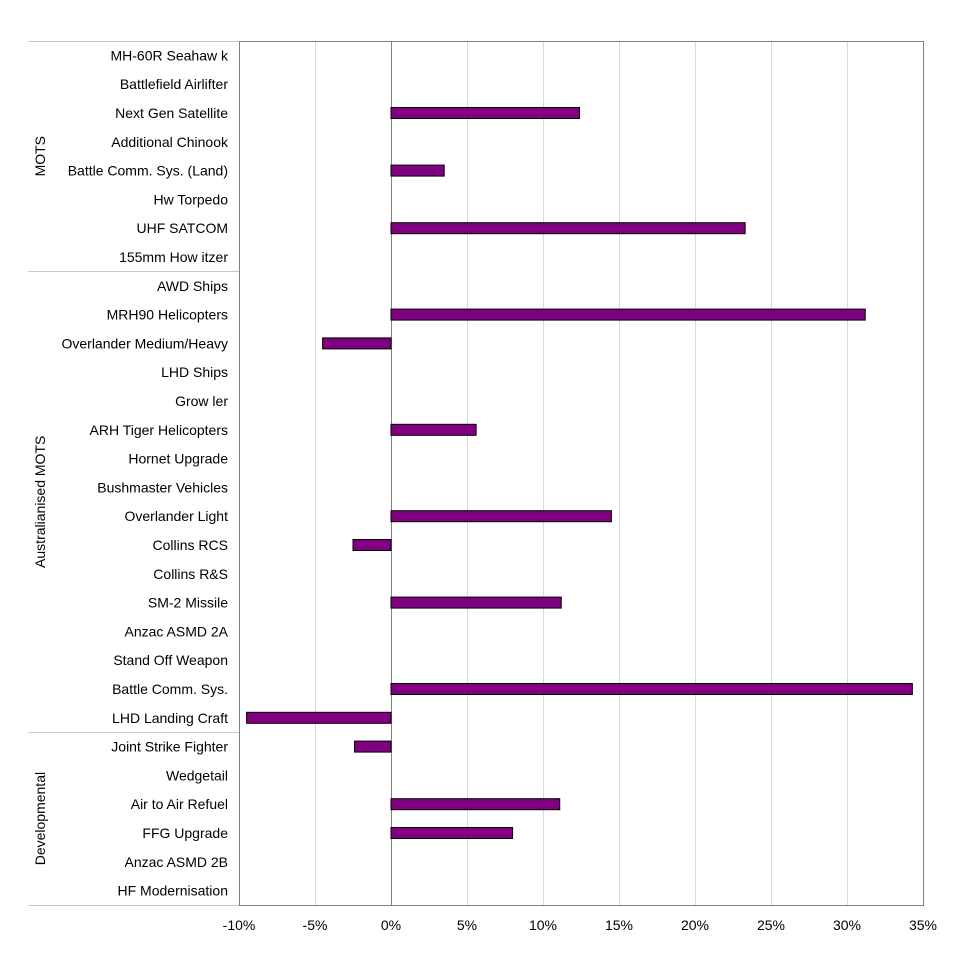 The height and width of the screenshot is (970, 965). What do you see at coordinates (170, 689) in the screenshot?
I see `category-label: Battle Comm. Sys.` at bounding box center [170, 689].